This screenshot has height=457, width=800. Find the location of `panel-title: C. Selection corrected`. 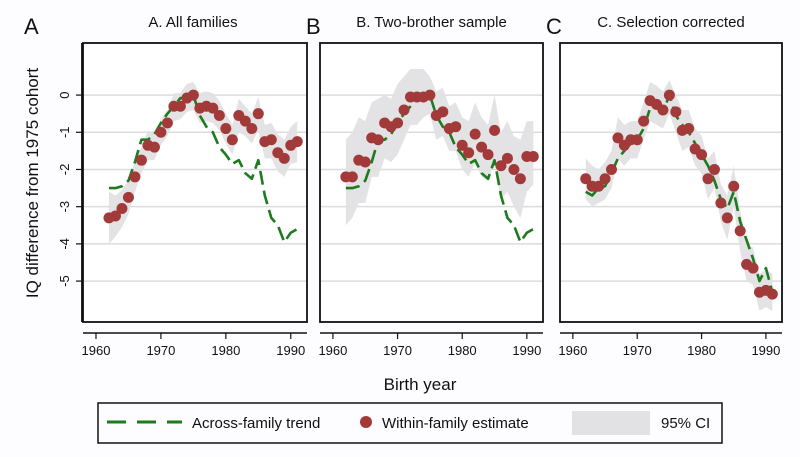

panel-title: C. Selection corrected is located at coordinates (671, 22).